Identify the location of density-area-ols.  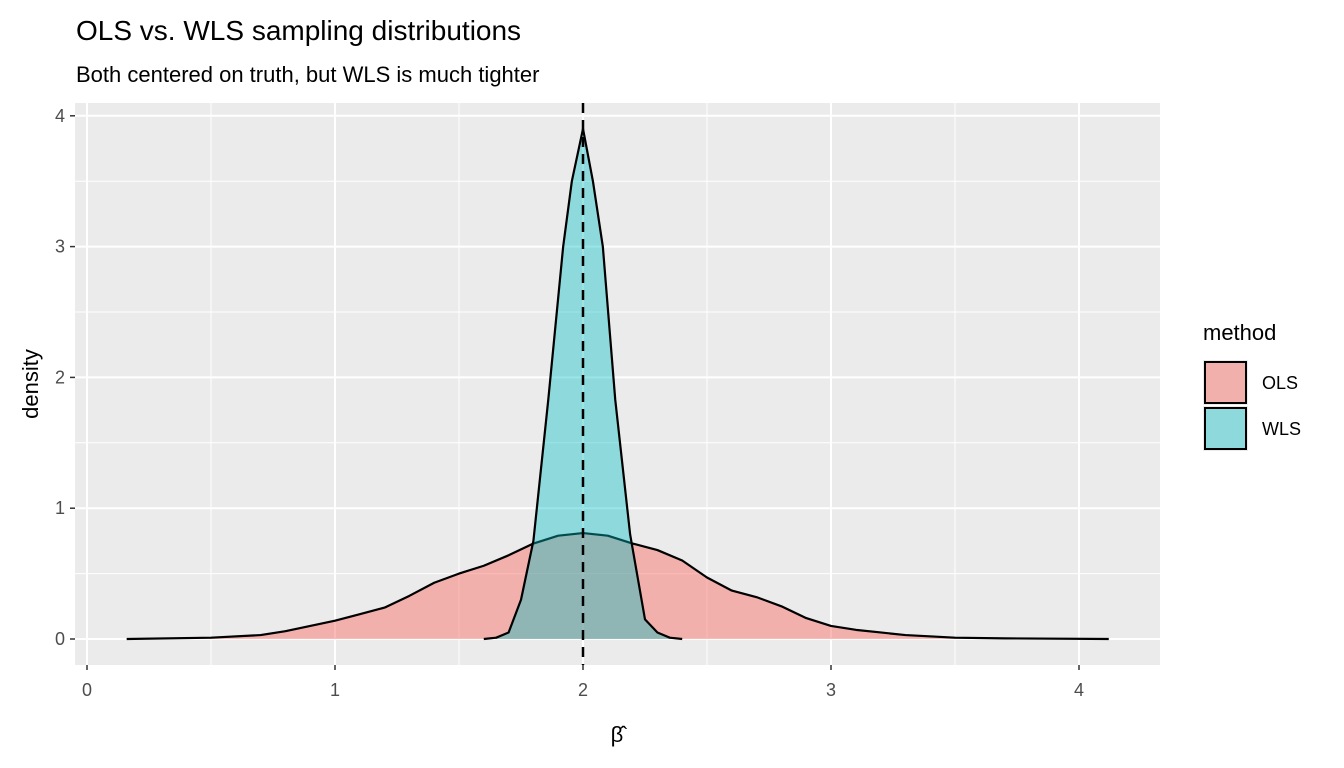
(617, 586).